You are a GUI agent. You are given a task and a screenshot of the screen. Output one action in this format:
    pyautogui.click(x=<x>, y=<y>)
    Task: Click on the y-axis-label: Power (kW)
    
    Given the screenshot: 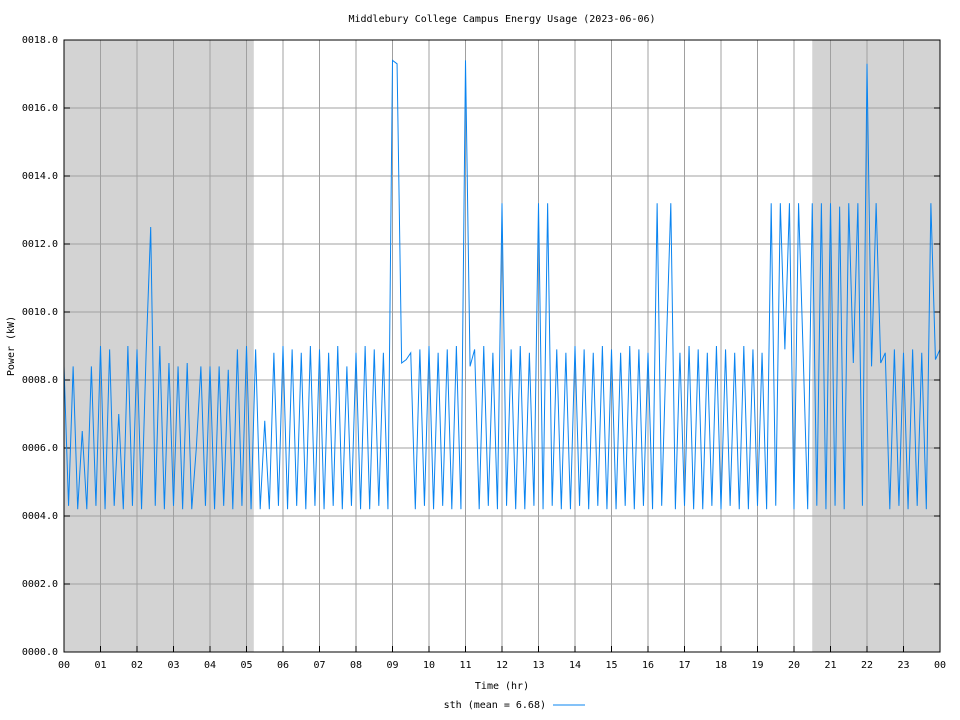 What is the action you would take?
    pyautogui.click(x=11, y=346)
    